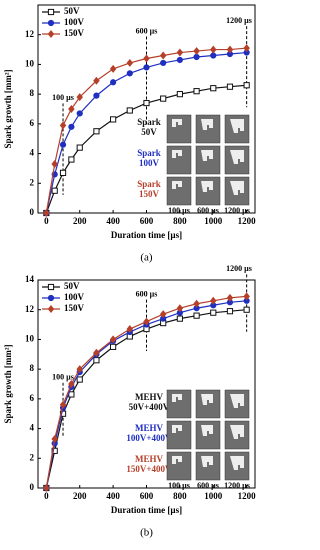  What do you see at coordinates (247, 221) in the screenshot?
I see `x-tick-label: 1200` at bounding box center [247, 221].